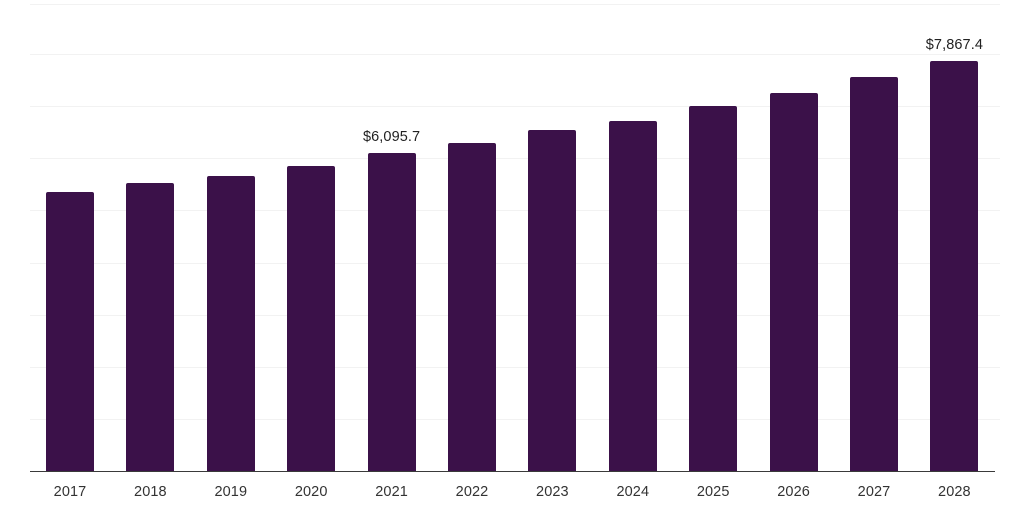 This screenshot has height=512, width=1024. I want to click on bar-2027, so click(874, 273).